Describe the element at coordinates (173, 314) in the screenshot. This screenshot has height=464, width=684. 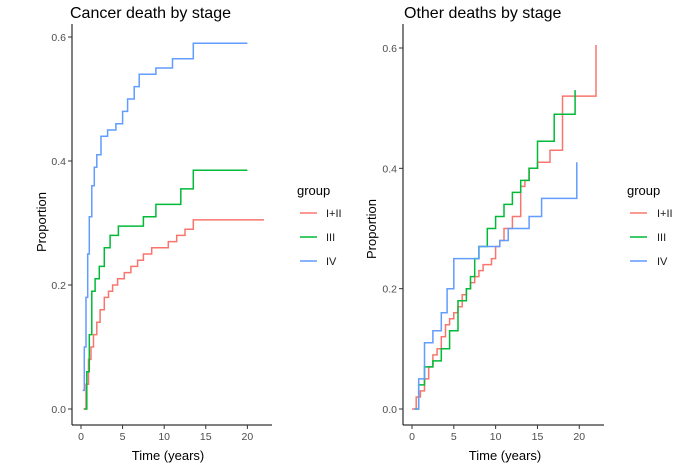
I see `series-line-i-ii` at that location.